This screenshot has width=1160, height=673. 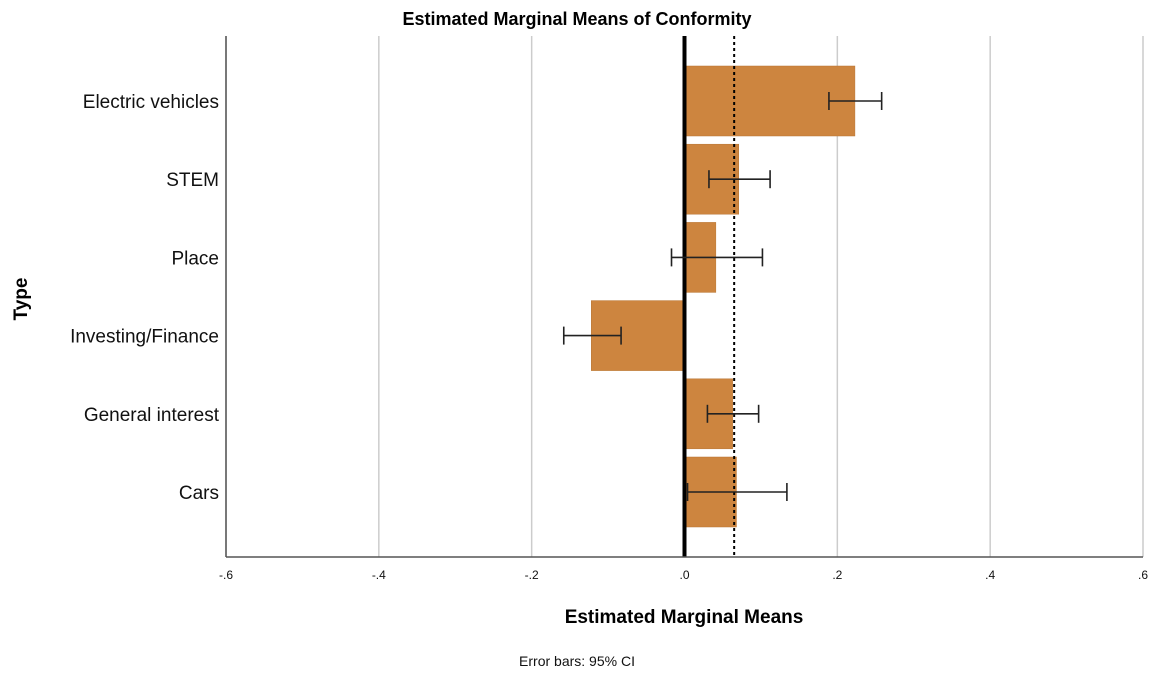 I want to click on x-tick-label: .6, so click(x=1143, y=575).